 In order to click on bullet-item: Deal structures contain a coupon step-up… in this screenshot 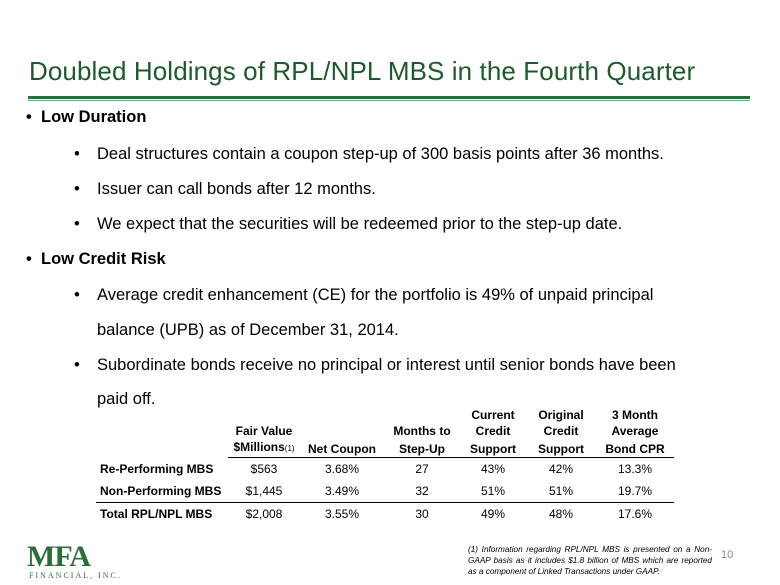, I will do `click(369, 154)`.